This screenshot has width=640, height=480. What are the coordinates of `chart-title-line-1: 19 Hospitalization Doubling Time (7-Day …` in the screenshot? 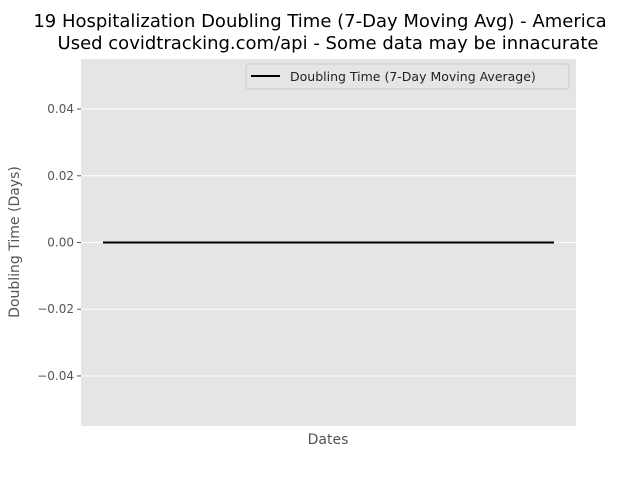 It's located at (319, 21).